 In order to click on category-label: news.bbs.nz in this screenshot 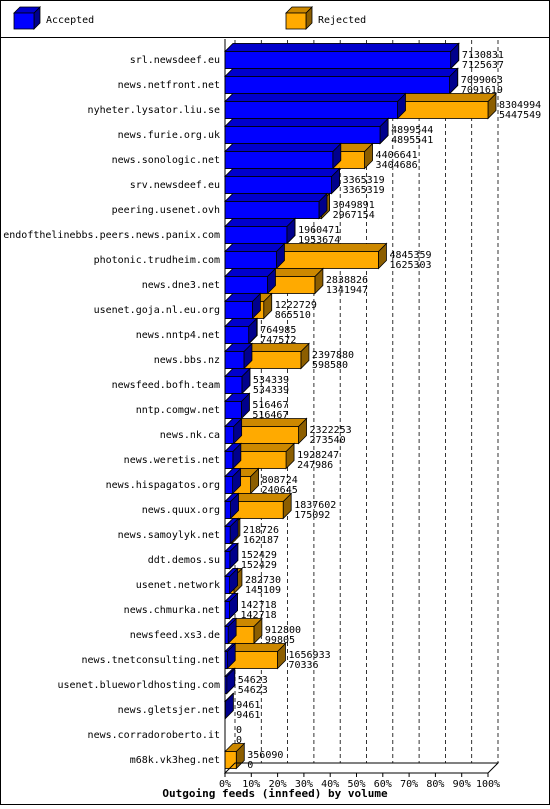, I will do `click(187, 360)`.